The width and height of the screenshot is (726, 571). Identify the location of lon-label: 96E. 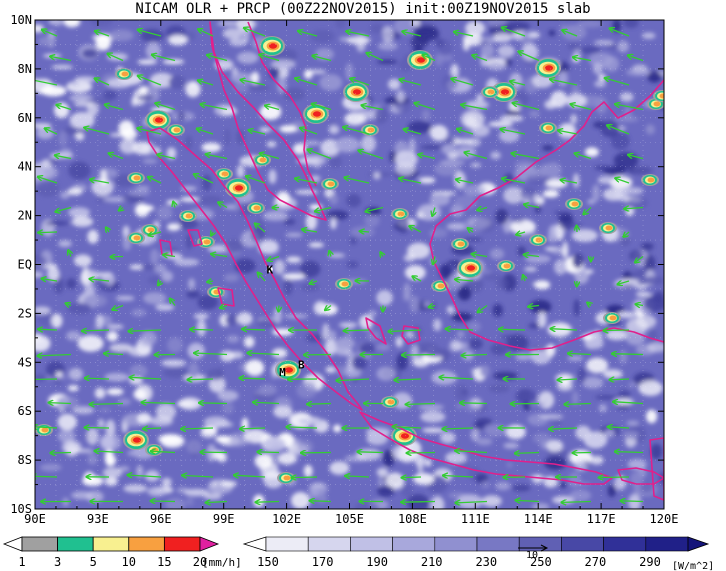
(161, 519).